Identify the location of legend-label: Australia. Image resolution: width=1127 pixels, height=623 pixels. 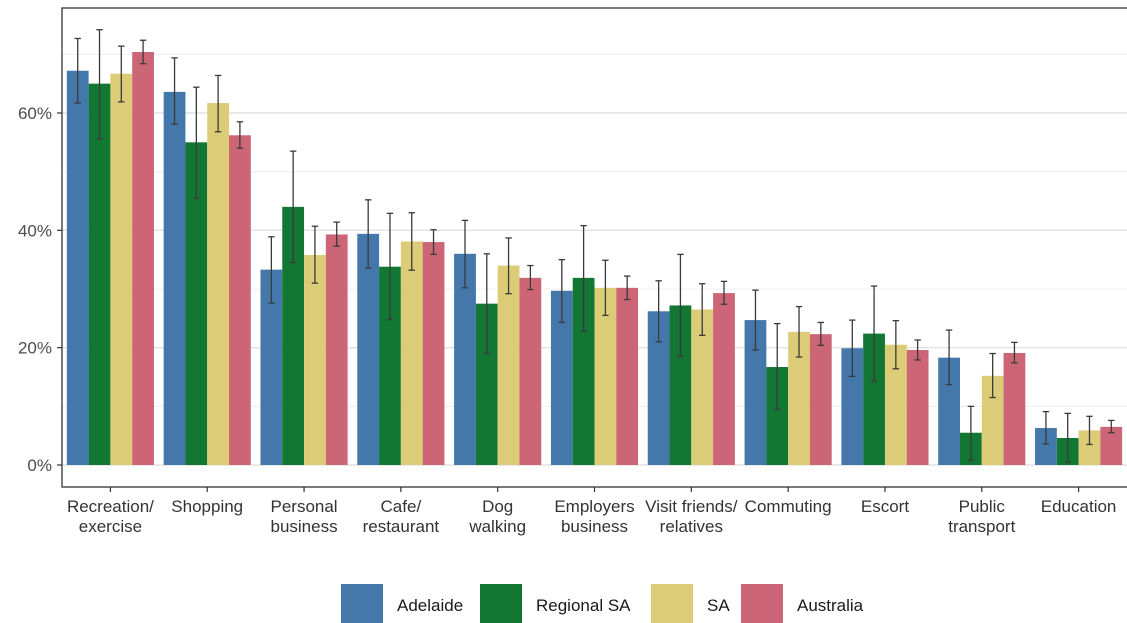
(830, 605).